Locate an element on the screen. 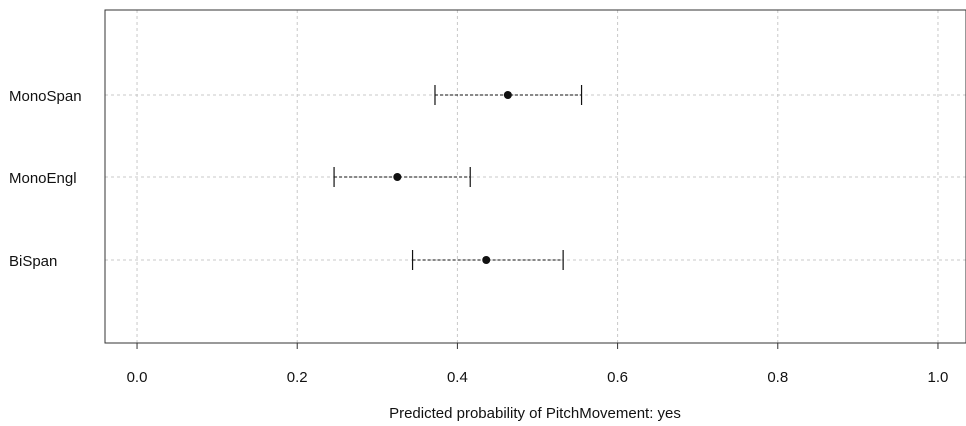 This screenshot has width=966, height=426. x-tick-label: 0.4 is located at coordinates (457, 377).